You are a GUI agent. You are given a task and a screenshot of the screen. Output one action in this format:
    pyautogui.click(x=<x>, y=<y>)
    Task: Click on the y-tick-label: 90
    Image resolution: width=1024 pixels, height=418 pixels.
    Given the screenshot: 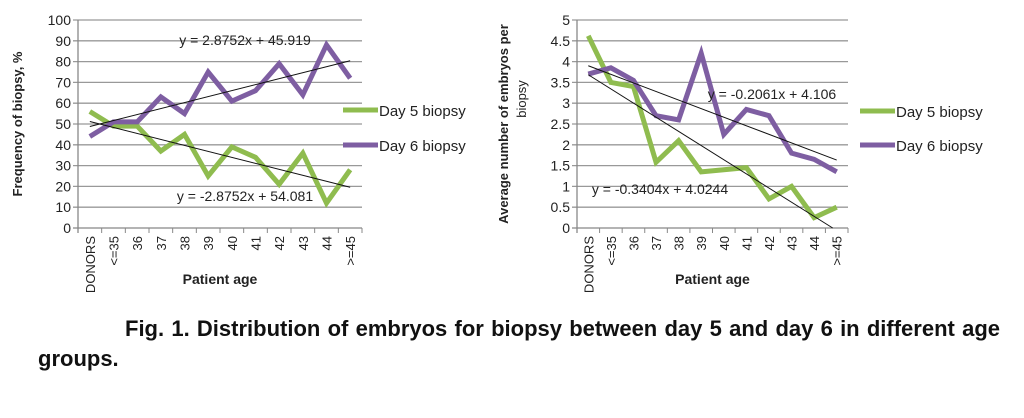 What is the action you would take?
    pyautogui.click(x=63, y=41)
    